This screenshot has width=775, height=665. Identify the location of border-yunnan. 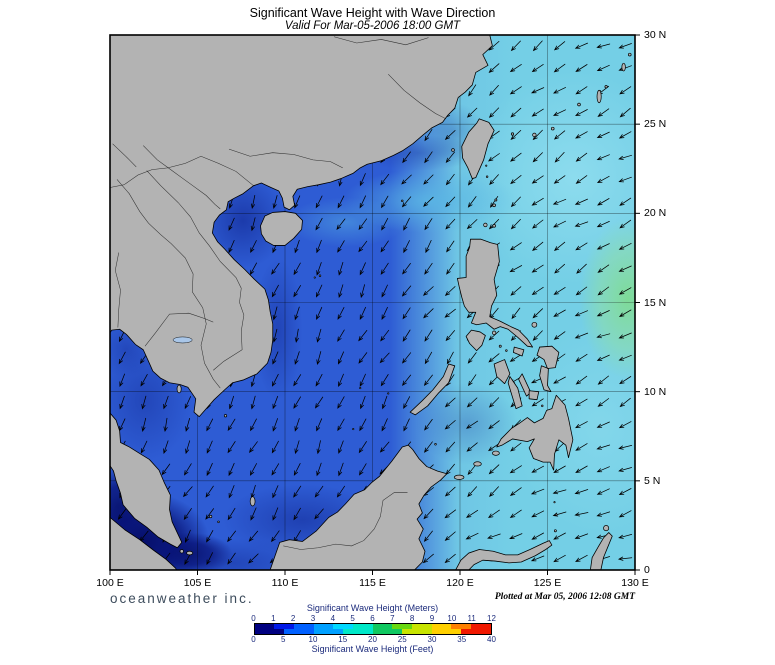
(124, 155).